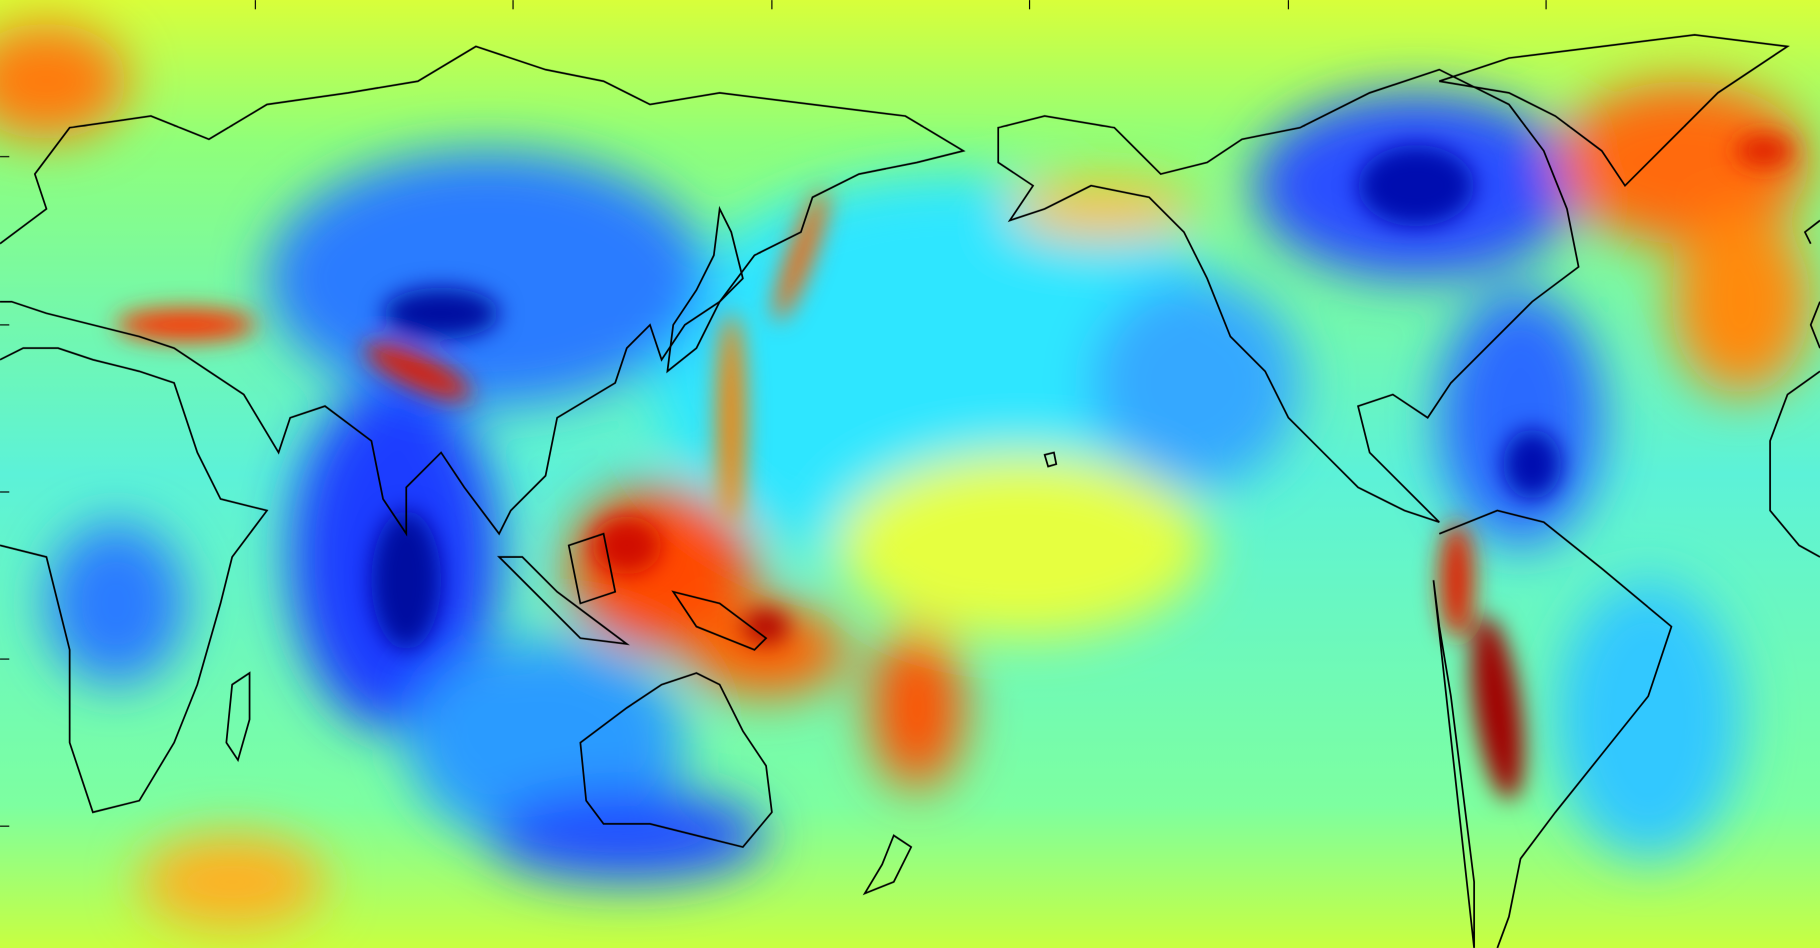 The width and height of the screenshot is (1820, 948). Describe the element at coordinates (1614, 110) in the screenshot. I see `coast-greenland` at that location.